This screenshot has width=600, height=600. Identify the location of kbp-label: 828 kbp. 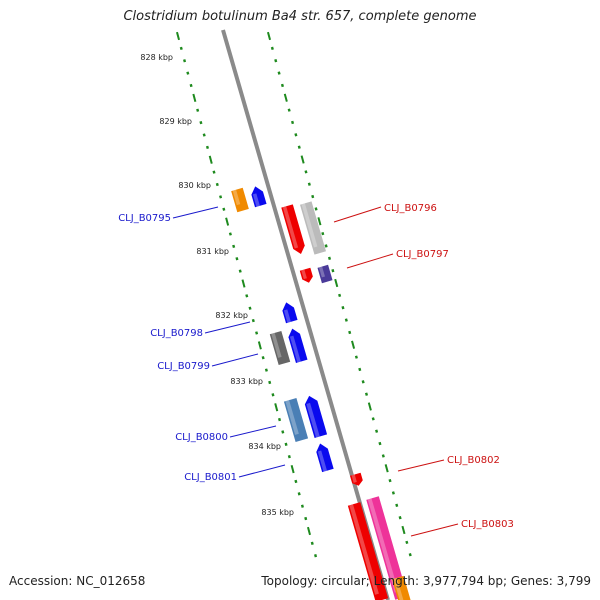
(156, 57).